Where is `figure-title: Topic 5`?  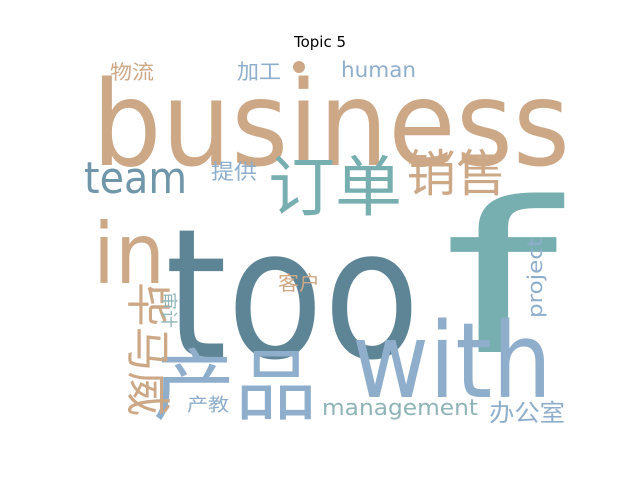
figure-title: Topic 5 is located at coordinates (320, 42).